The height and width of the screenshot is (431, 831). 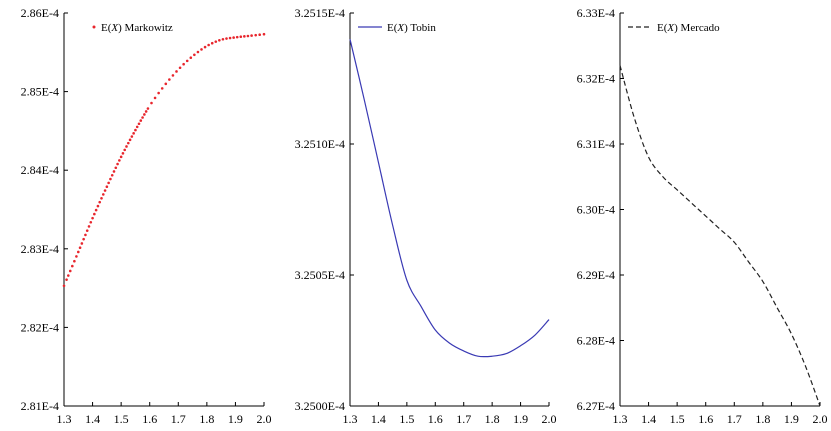 I want to click on legend: E(X) Tobin, so click(x=397, y=28).